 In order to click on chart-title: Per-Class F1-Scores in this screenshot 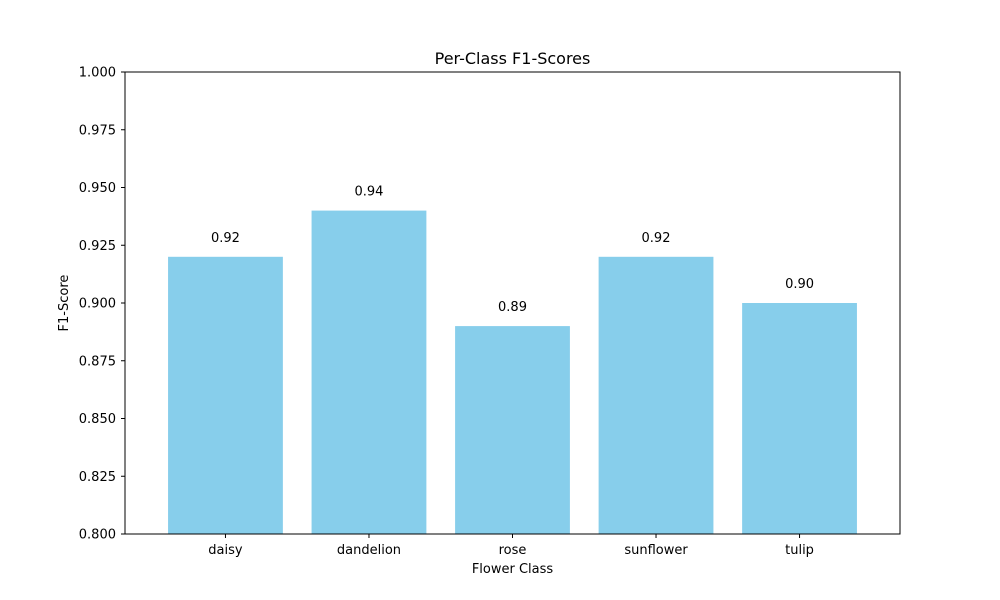, I will do `click(513, 58)`.